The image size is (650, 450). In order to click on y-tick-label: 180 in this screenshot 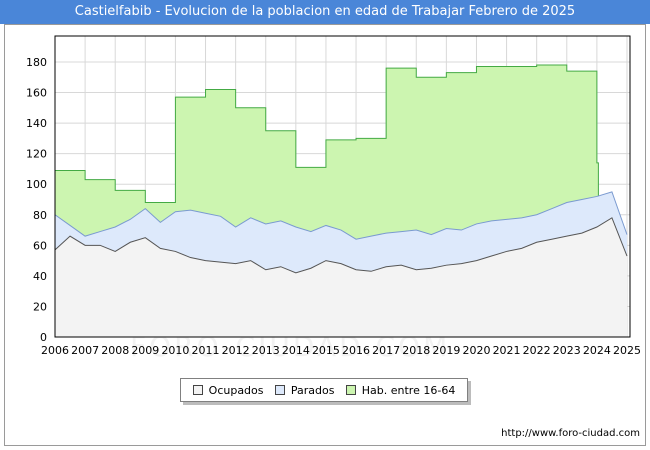, I will do `click(36, 62)`.